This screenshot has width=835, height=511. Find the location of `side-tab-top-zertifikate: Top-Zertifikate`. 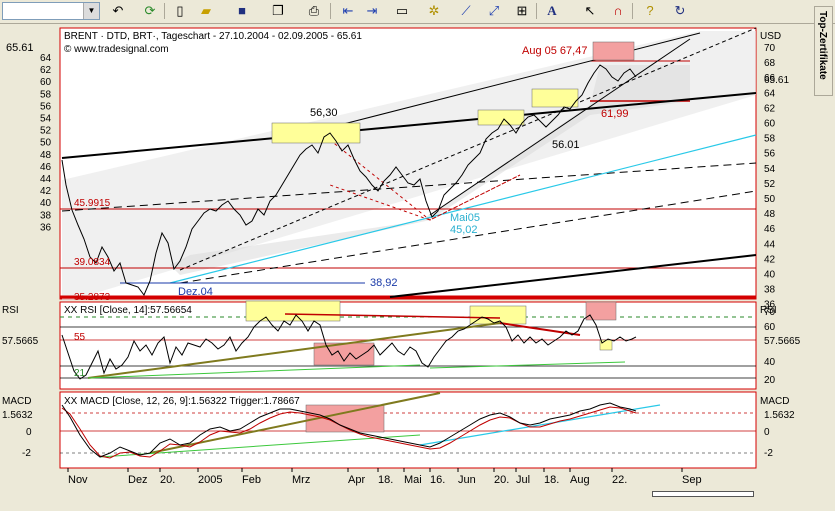

side-tab-top-zertifikate: Top-Zertifikate is located at coordinates (823, 51).